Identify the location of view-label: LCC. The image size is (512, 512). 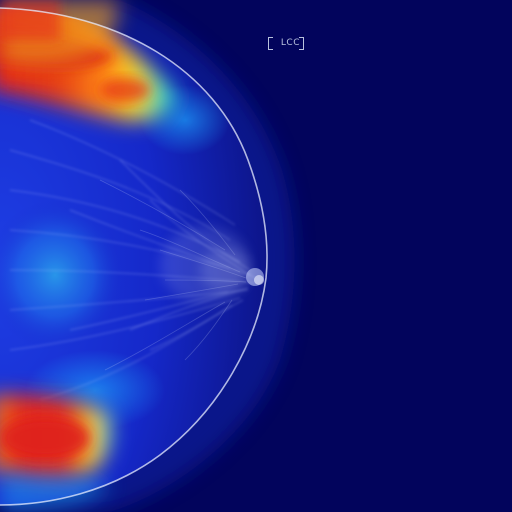
(286, 43).